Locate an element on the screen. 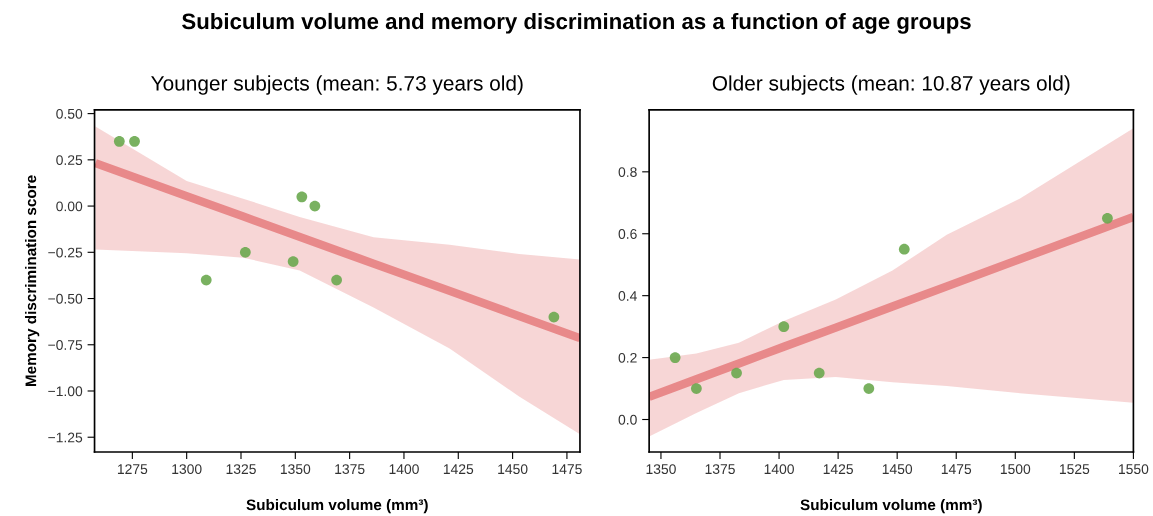 This screenshot has width=1153, height=516. x-tick-label: 1300 is located at coordinates (187, 469).